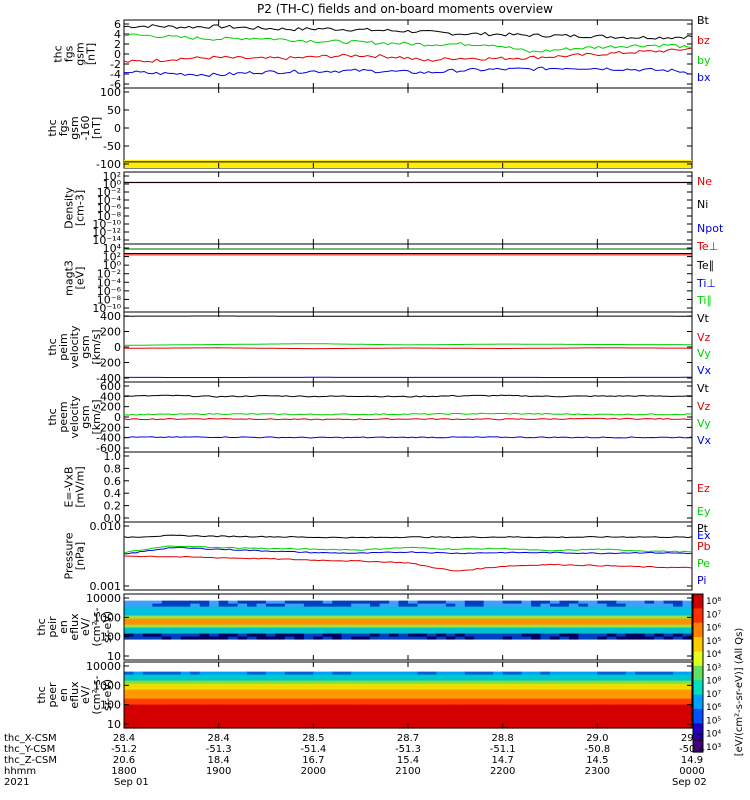  What do you see at coordinates (114, 110) in the screenshot?
I see `y-tick-label: 50` at bounding box center [114, 110].